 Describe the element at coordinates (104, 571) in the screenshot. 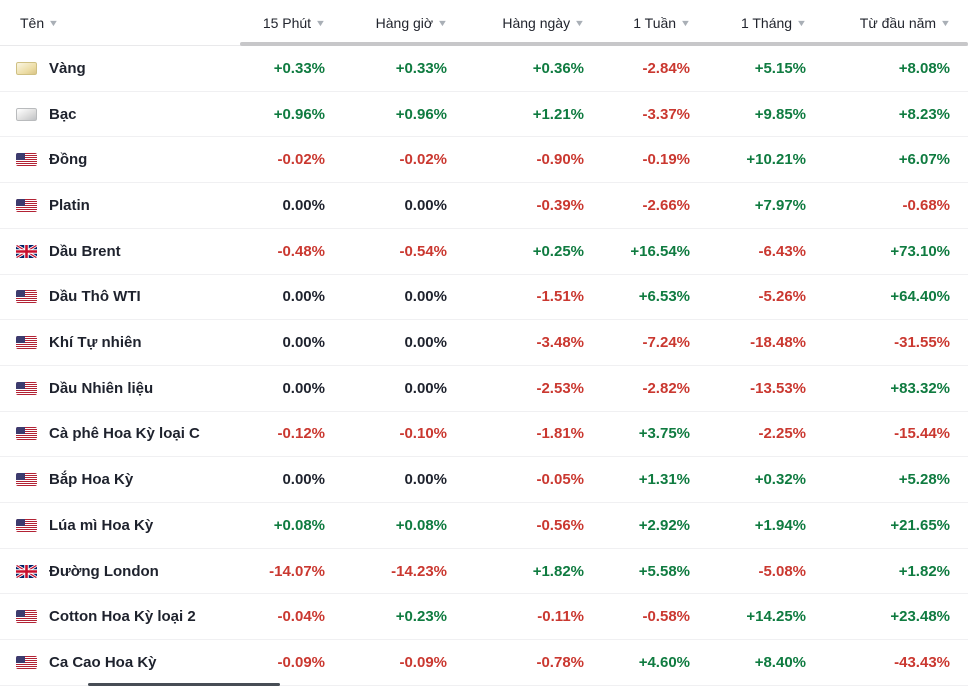

I see `instrument-name: Đường London` at that location.